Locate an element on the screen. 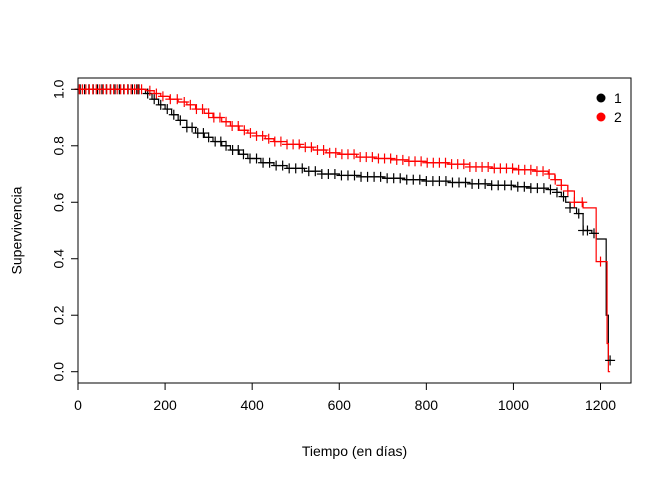  x-tick-label: 200 is located at coordinates (165, 405).